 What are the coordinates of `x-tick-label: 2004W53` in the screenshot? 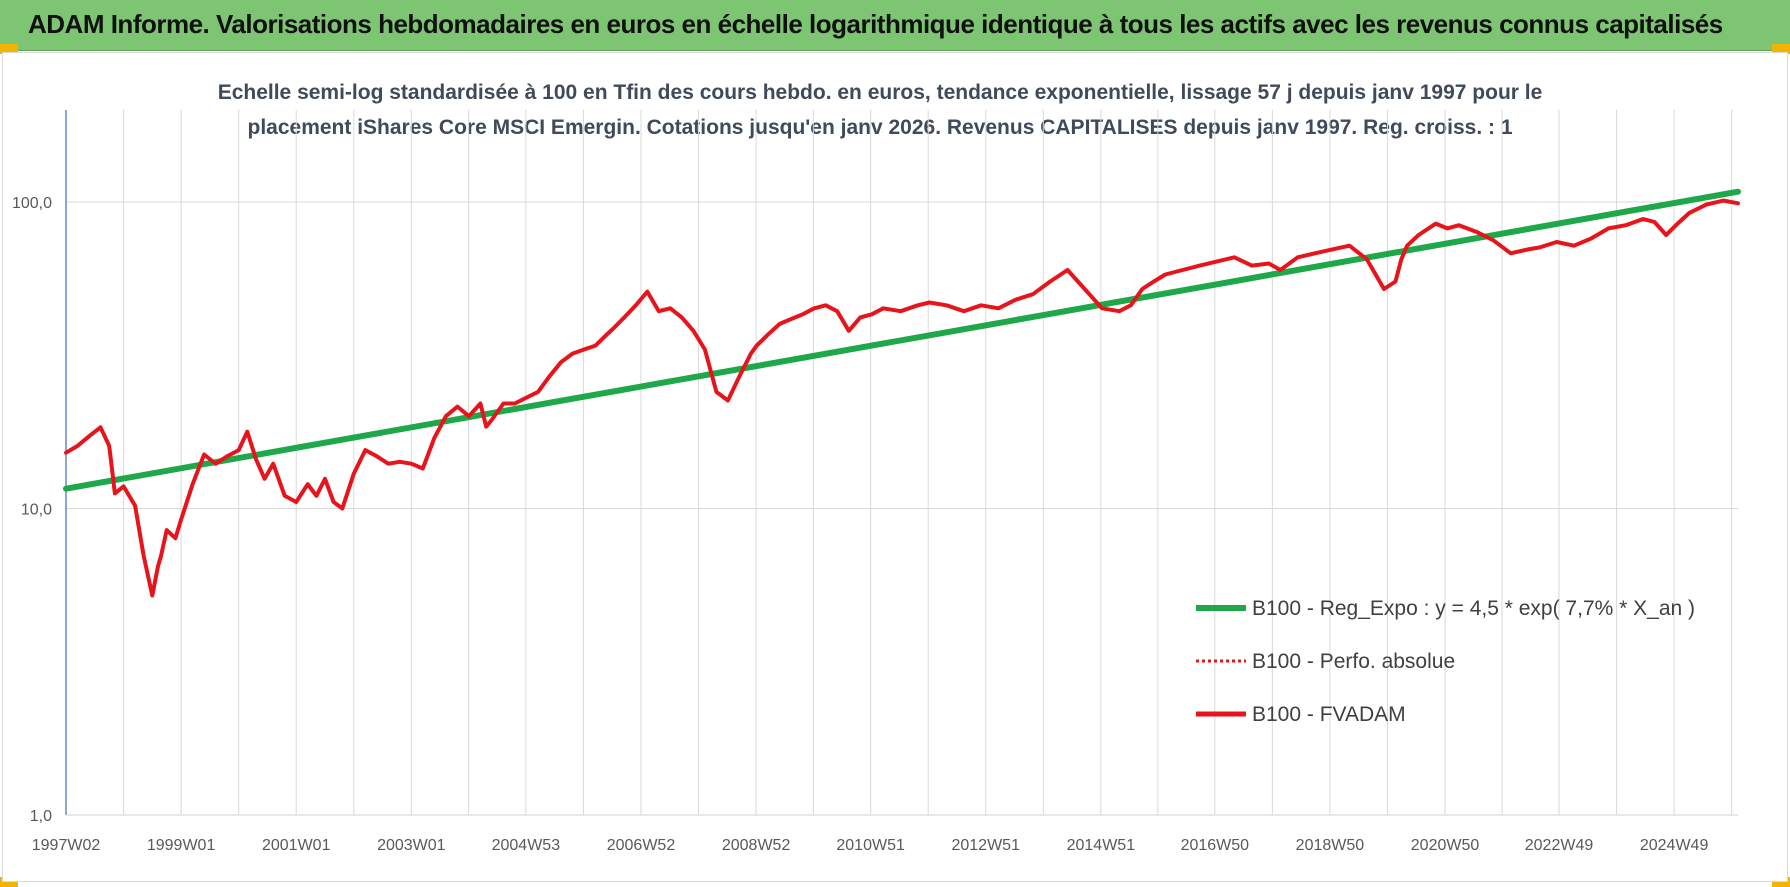 It's located at (526, 845).